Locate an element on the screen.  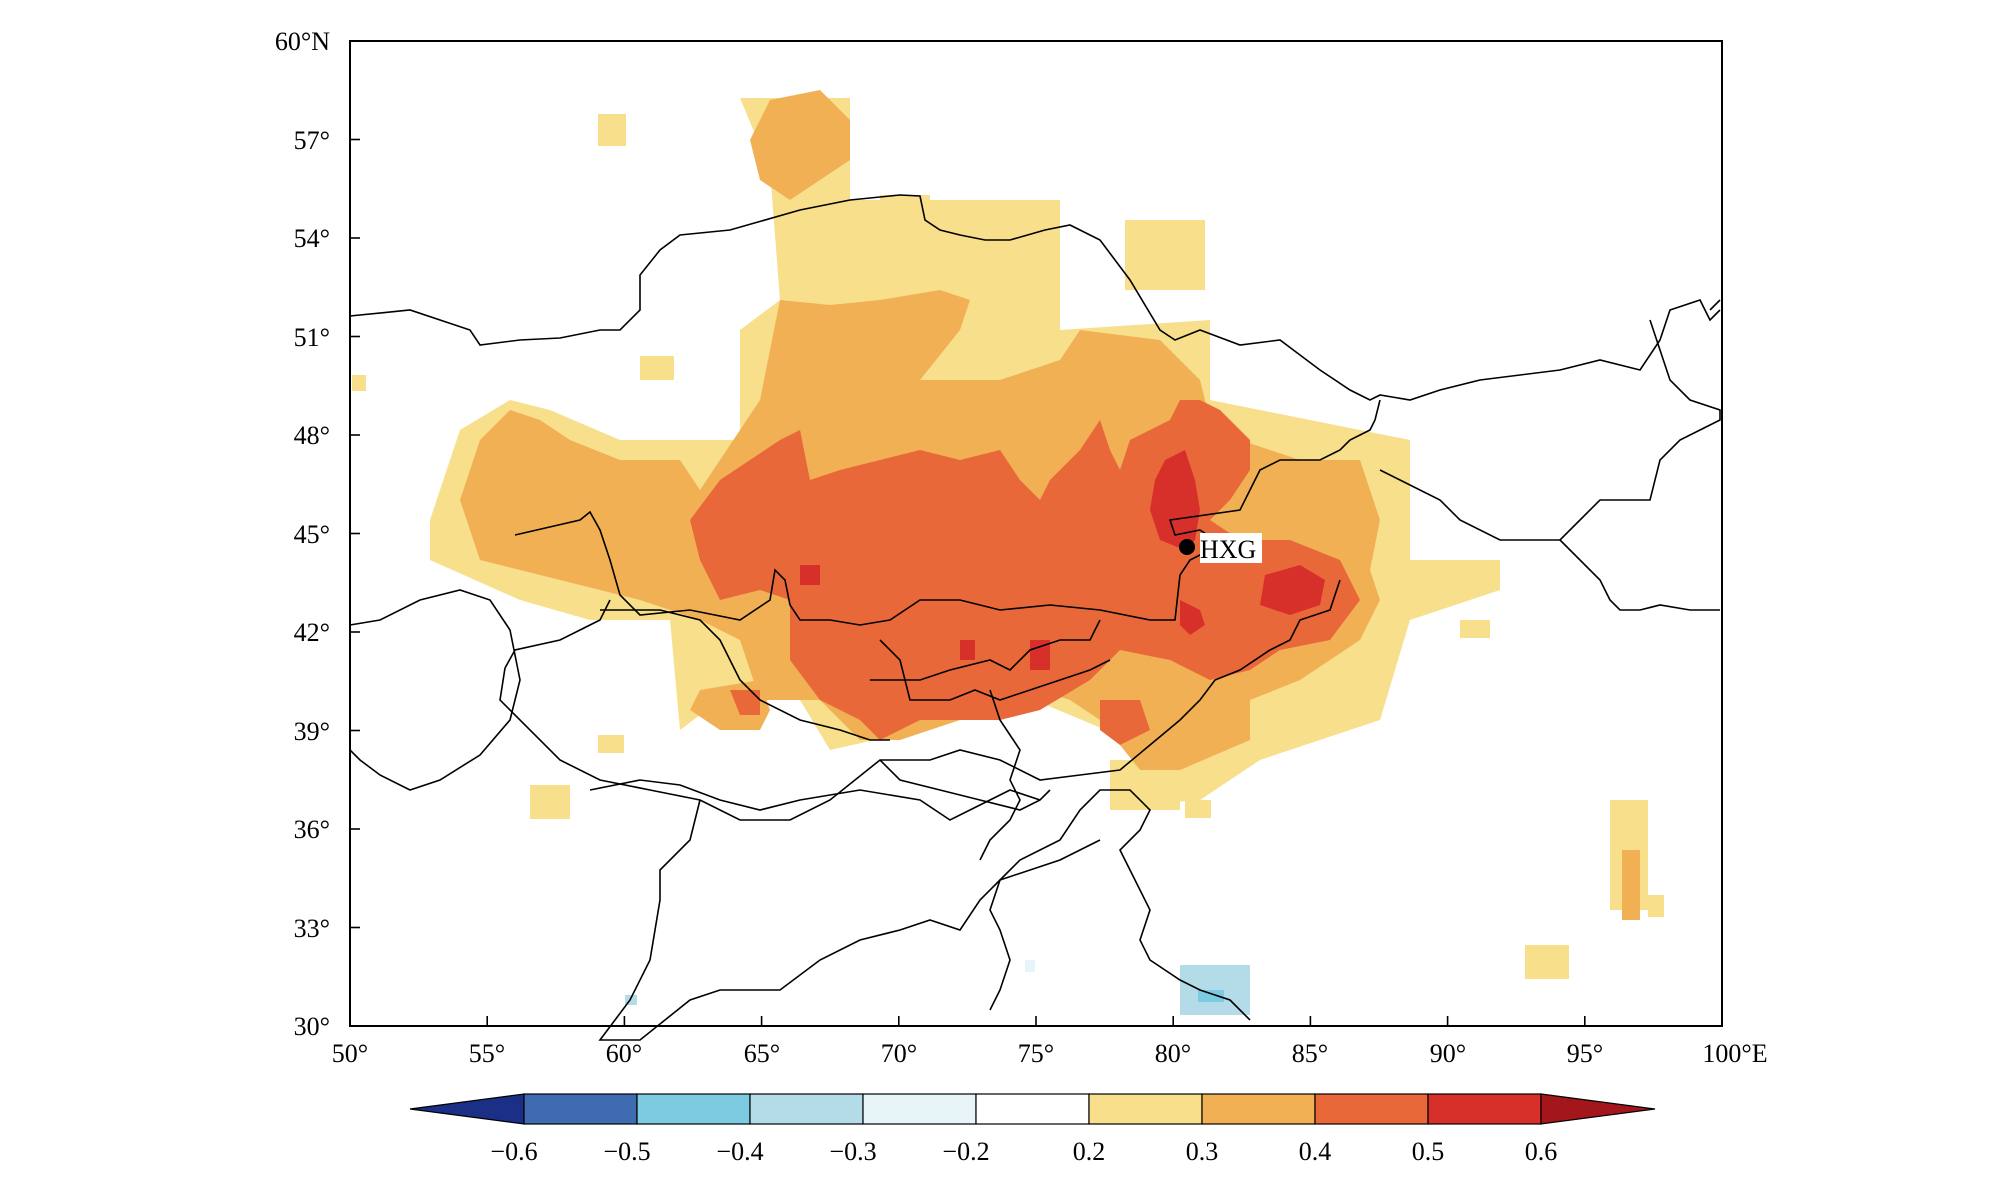
colorbar-tick-label: 0.3 is located at coordinates (1202, 1151).